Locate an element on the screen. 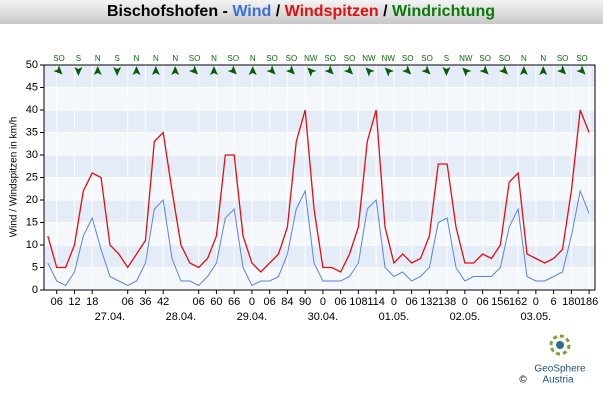 This screenshot has width=603, height=400. copyright: © is located at coordinates (523, 380).